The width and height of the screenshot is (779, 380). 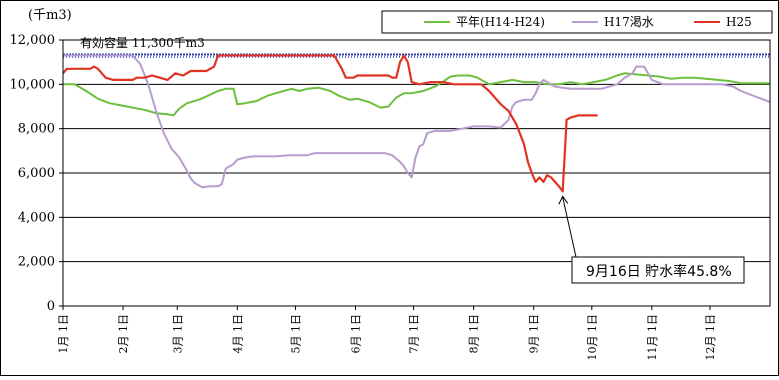 I want to click on x-tick-label: 5月 1日, so click(x=295, y=334).